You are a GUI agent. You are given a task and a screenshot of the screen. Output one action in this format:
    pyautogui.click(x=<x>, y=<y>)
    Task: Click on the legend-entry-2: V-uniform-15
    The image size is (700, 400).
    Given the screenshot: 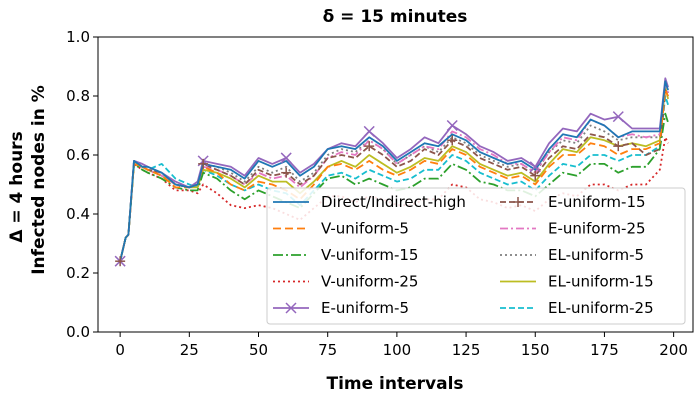 What is the action you would take?
    pyautogui.click(x=345, y=255)
    